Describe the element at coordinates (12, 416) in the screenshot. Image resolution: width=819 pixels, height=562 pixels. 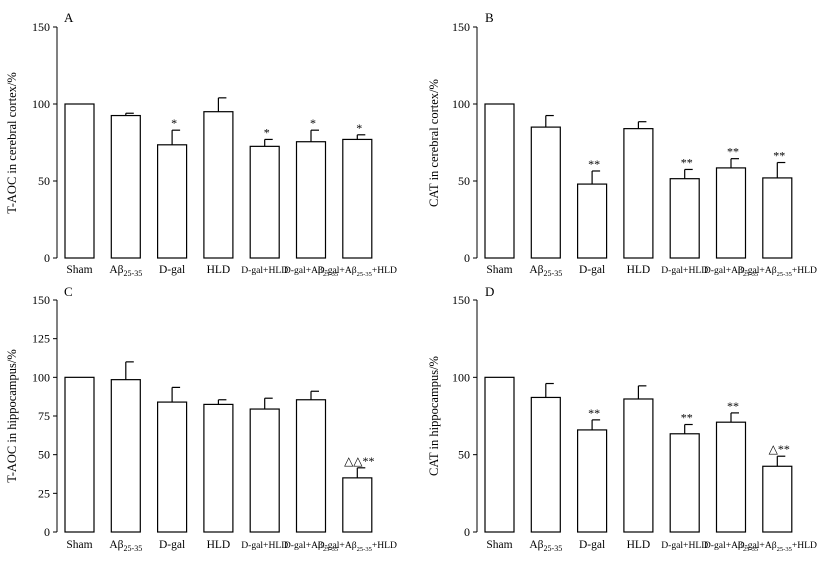
I see `y-axis-title: T-AOC in hippocampus/%` at that location.